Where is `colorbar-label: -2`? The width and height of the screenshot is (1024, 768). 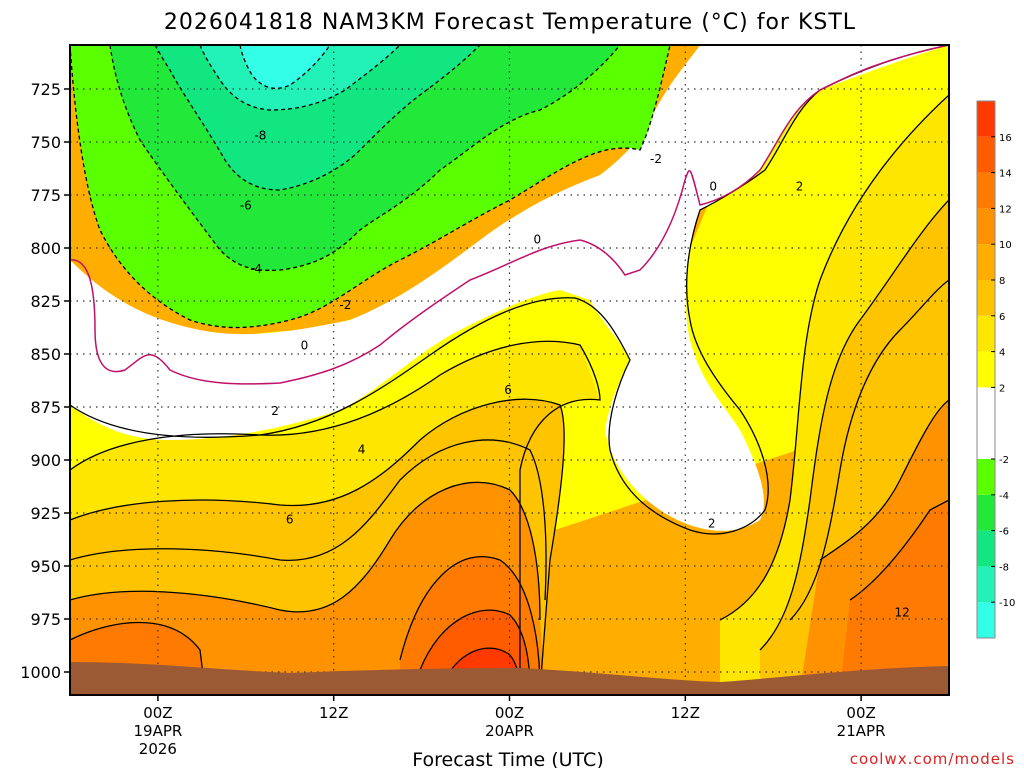
colorbar-label: -2 is located at coordinates (1004, 460).